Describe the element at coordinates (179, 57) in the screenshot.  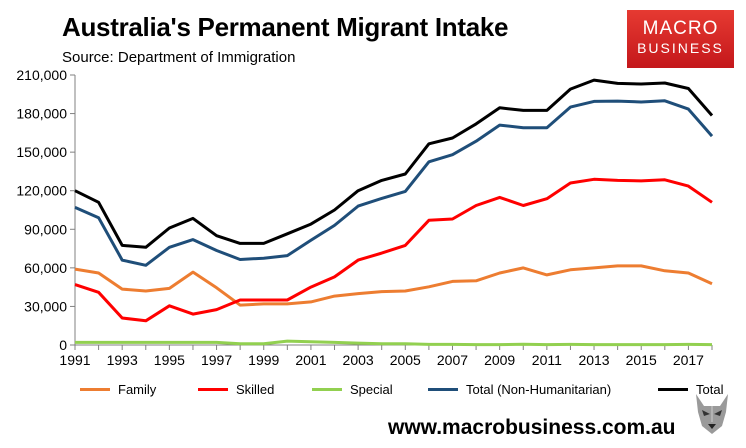
I see `chart-subtitle: Source: Department of Immigration` at that location.